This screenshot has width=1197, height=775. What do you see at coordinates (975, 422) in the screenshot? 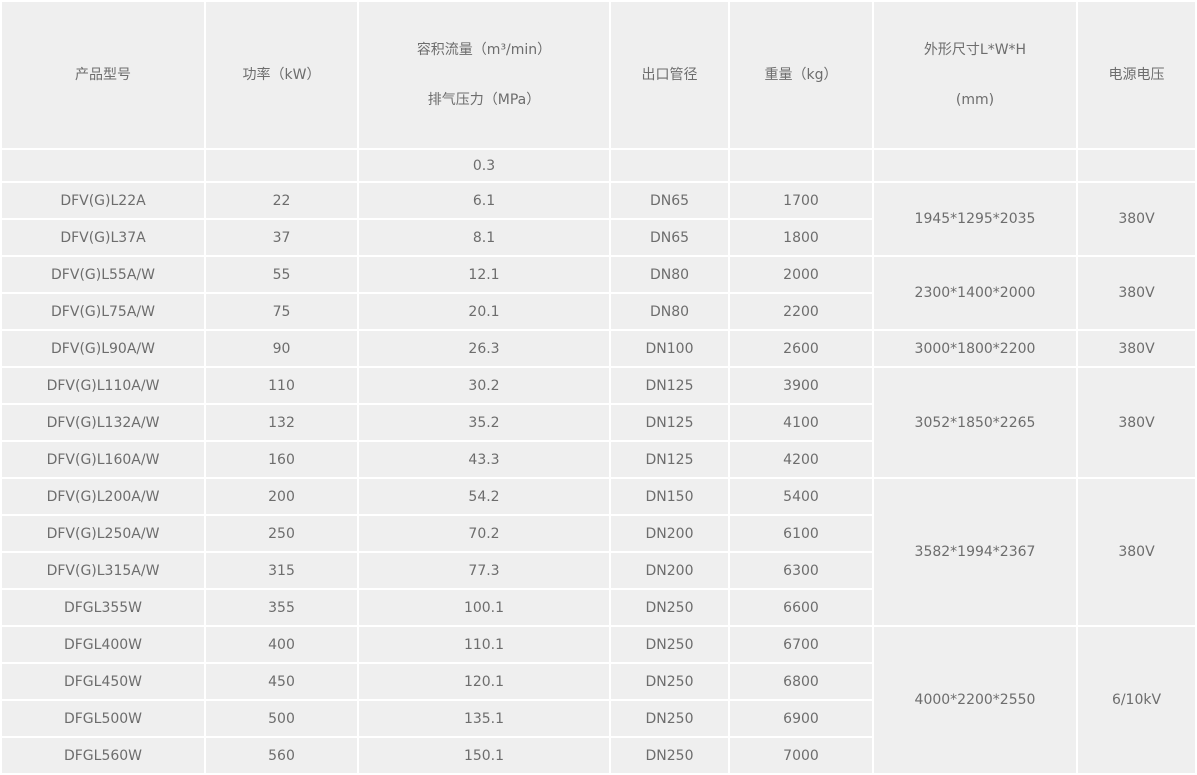
I see `cell-dims: 3052*1850*2265` at bounding box center [975, 422].